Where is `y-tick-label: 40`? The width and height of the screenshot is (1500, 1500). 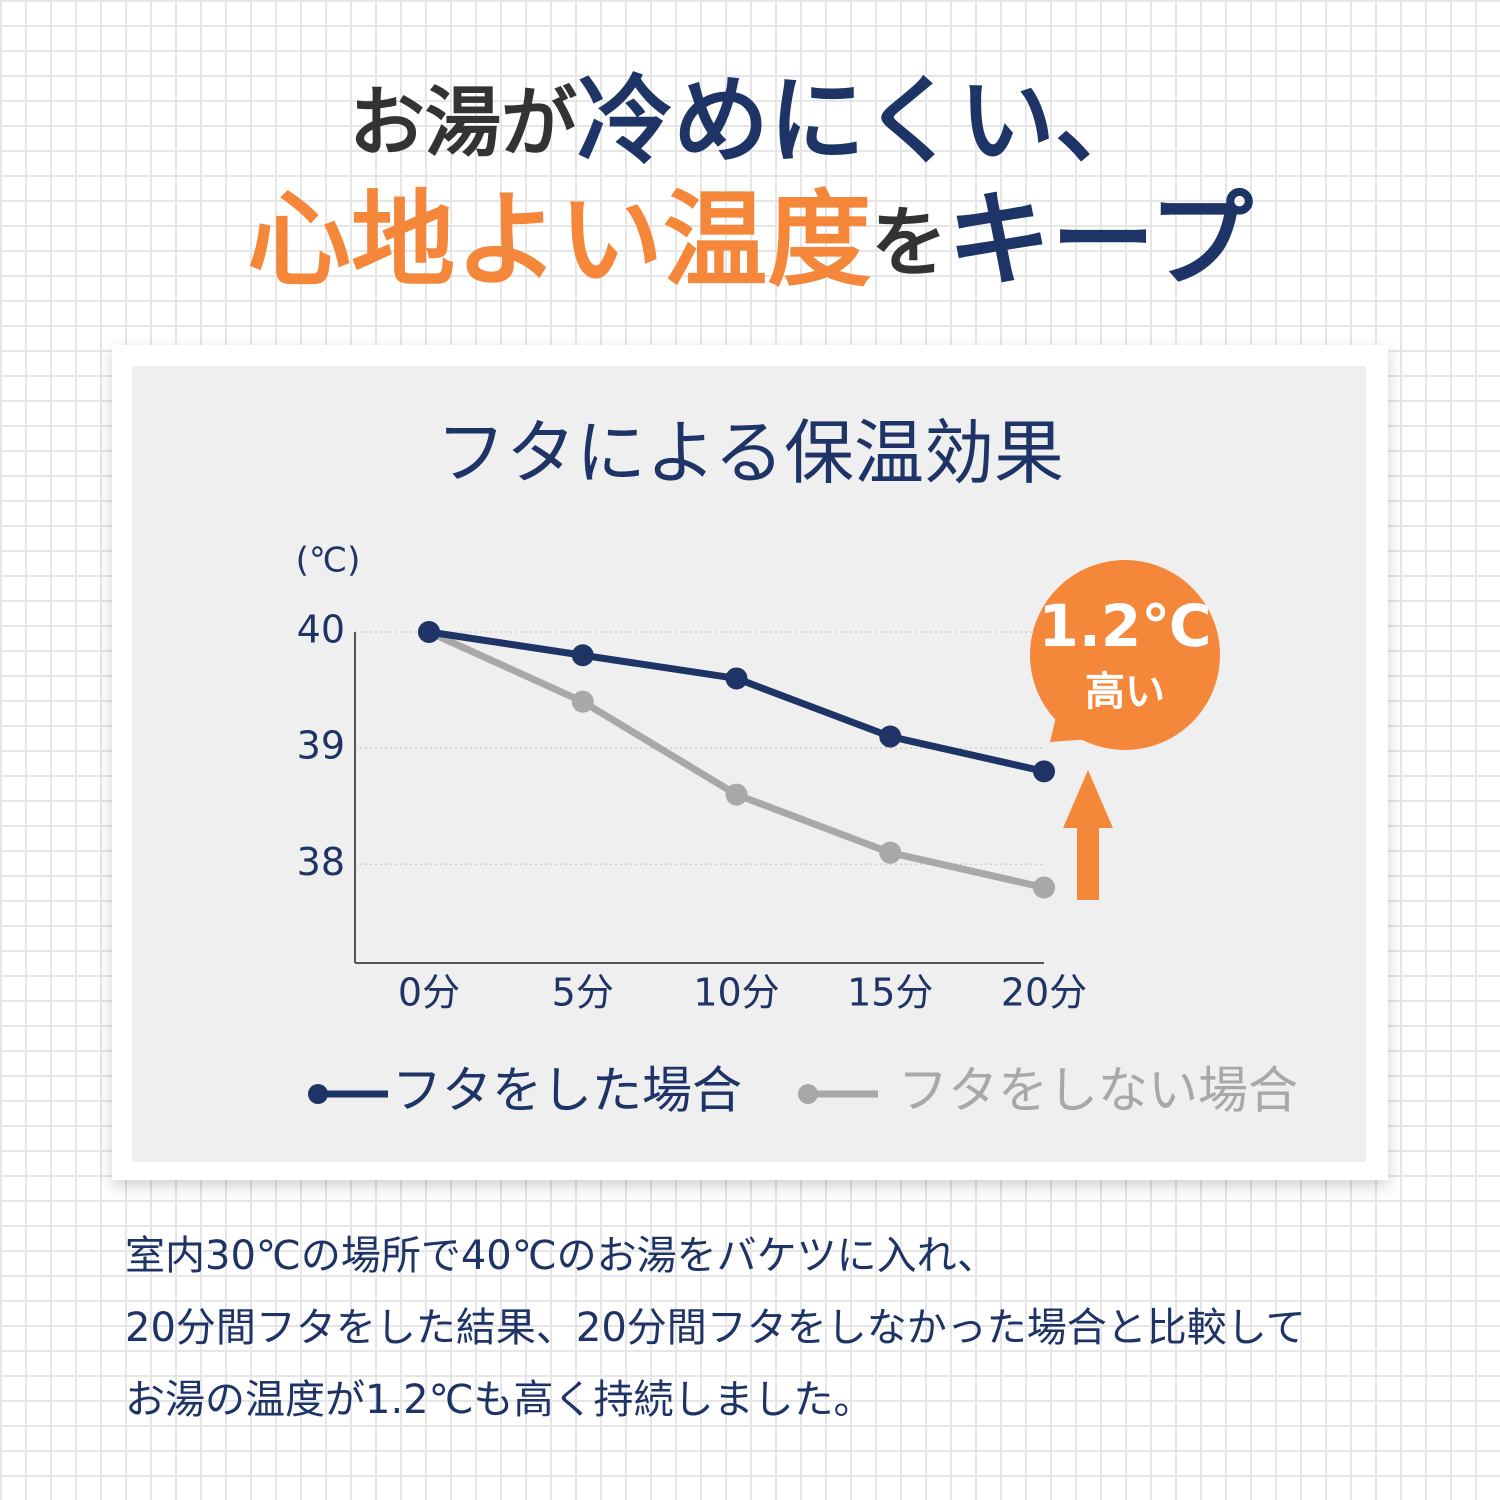
y-tick-label: 40 is located at coordinates (321, 630).